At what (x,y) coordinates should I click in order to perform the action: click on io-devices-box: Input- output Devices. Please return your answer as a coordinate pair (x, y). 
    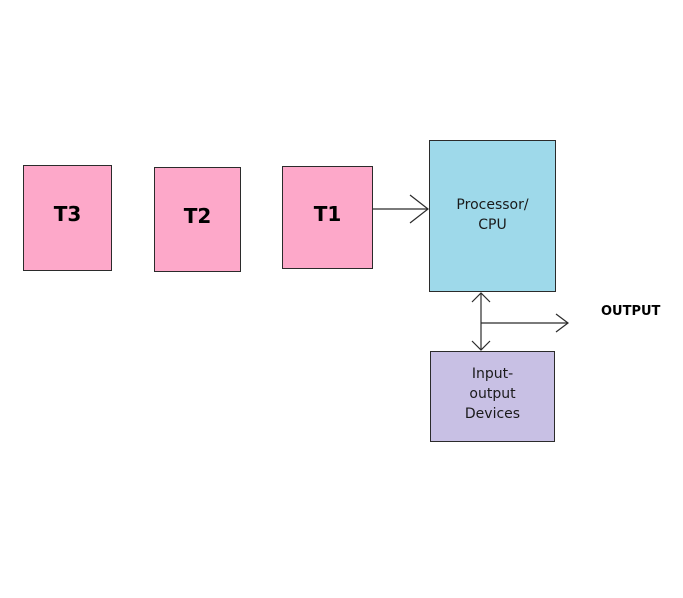
    Looking at the image, I should click on (492, 396).